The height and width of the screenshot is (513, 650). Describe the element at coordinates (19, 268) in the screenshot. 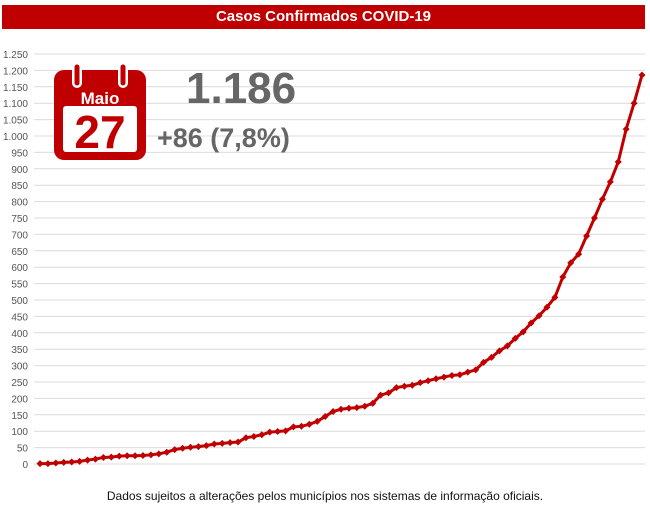

I see `y-tick-label: 600` at that location.